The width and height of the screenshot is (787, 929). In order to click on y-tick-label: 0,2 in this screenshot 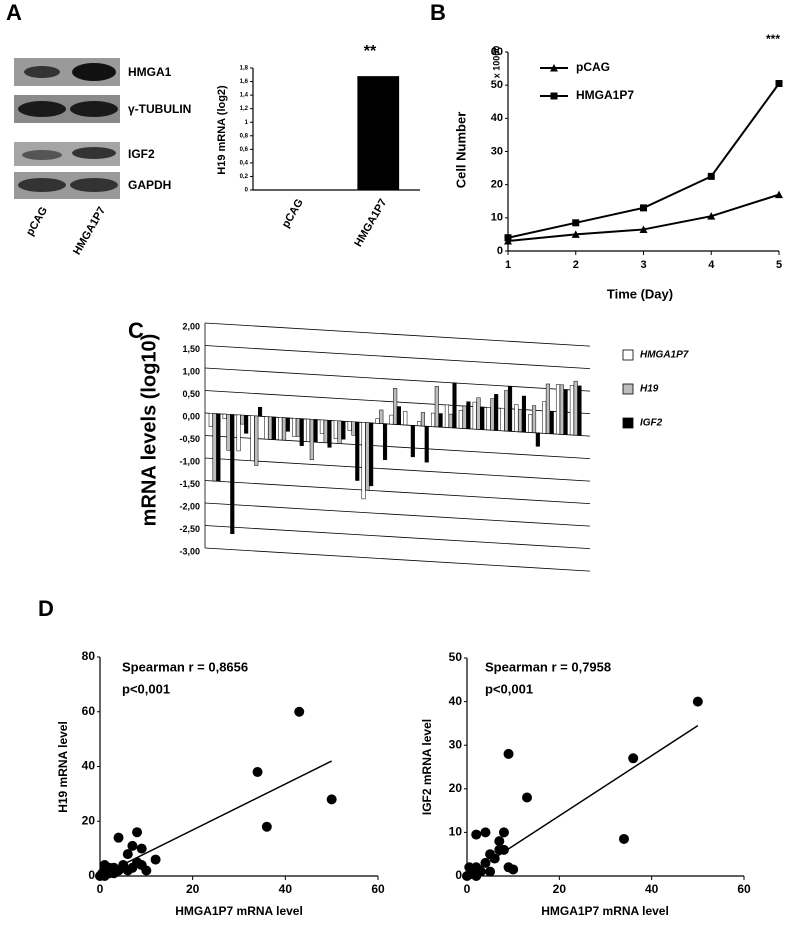, I will do `click(244, 177)`.